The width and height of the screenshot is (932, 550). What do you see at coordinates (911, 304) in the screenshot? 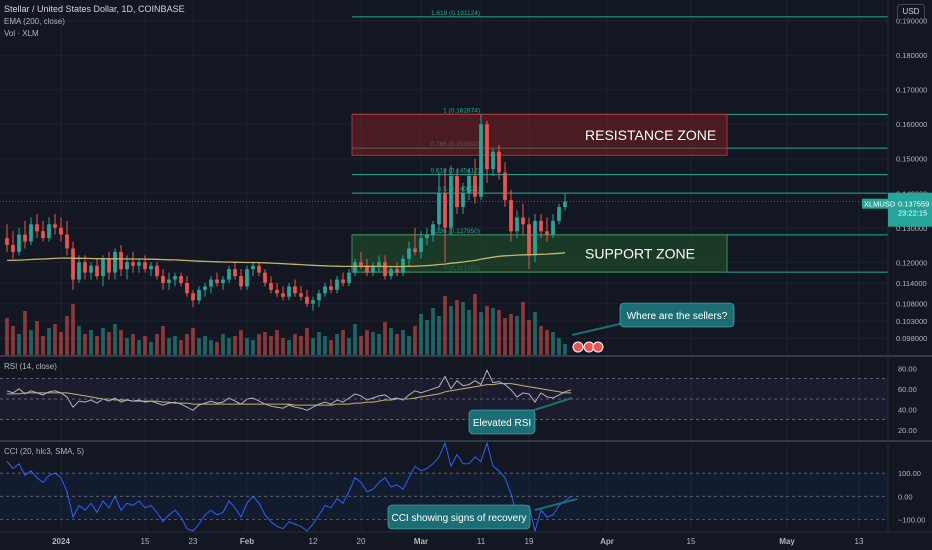
I see `price-axis-label: 0.108000` at bounding box center [911, 304].